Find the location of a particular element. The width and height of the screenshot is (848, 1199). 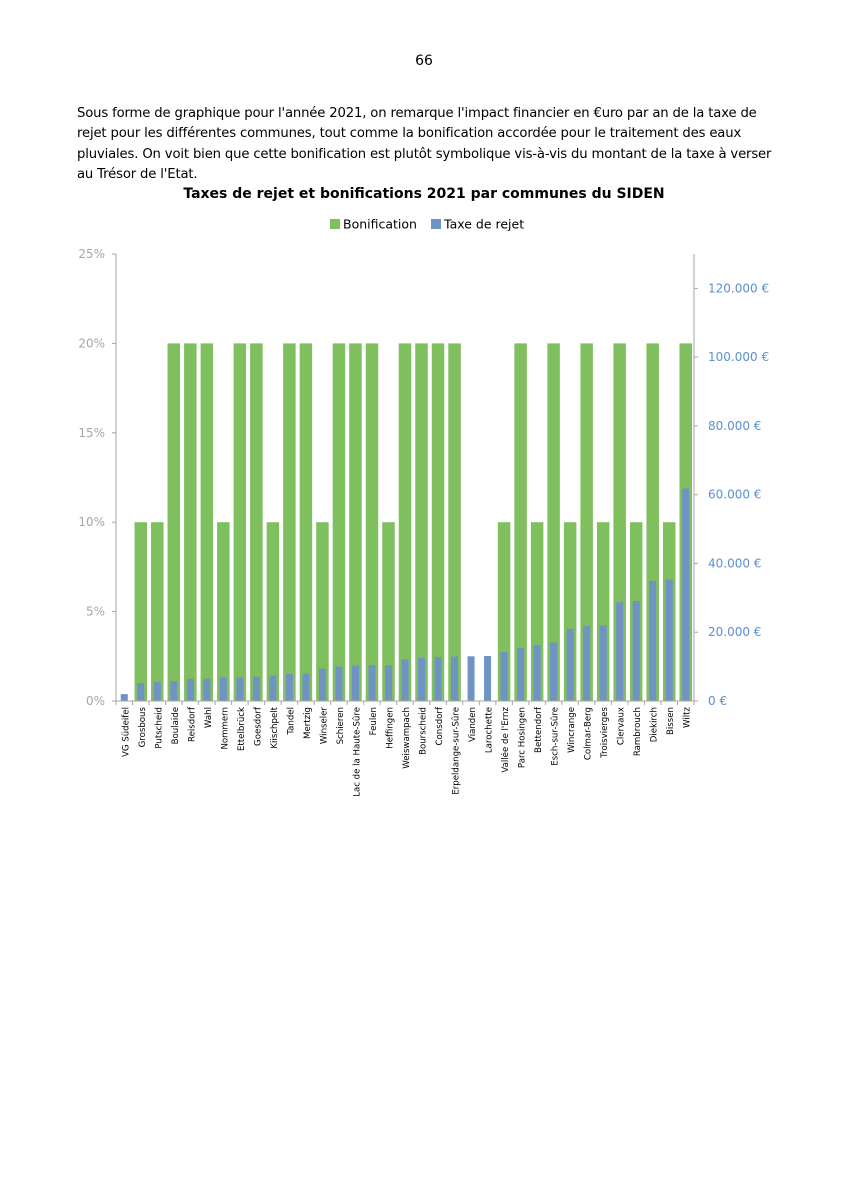

taxe-bar-diekirch is located at coordinates (653, 640).